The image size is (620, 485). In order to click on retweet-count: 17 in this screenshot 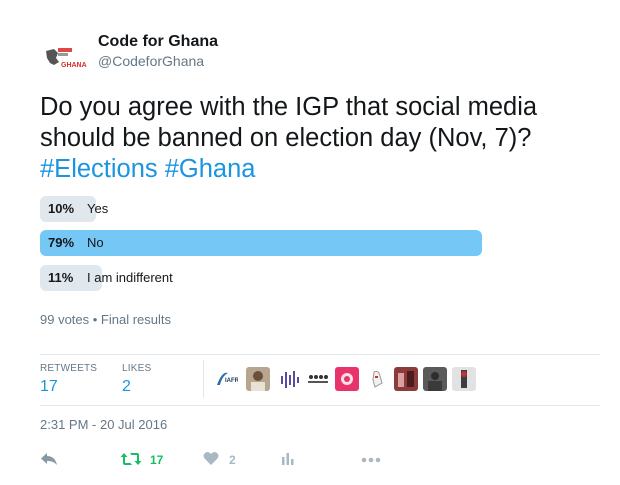, I will do `click(157, 460)`.